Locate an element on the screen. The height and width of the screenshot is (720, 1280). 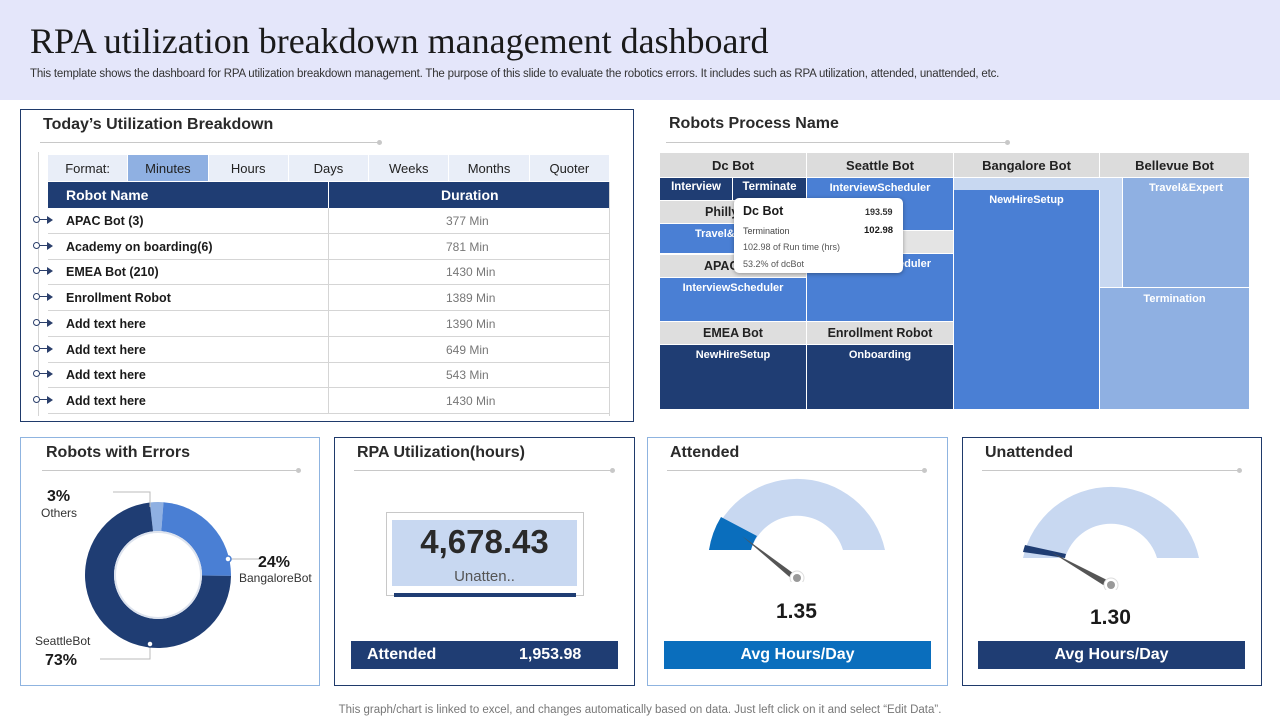
table-header: Robot Name Duration is located at coordinates (328, 195).